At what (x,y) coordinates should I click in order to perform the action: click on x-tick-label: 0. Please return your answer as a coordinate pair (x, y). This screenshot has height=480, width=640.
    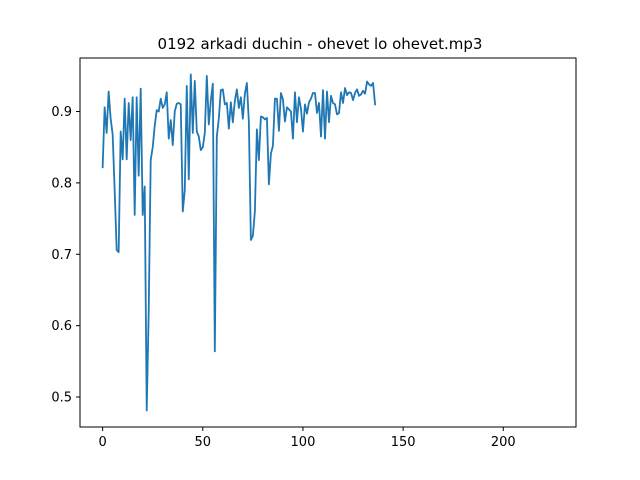
    Looking at the image, I should click on (102, 442).